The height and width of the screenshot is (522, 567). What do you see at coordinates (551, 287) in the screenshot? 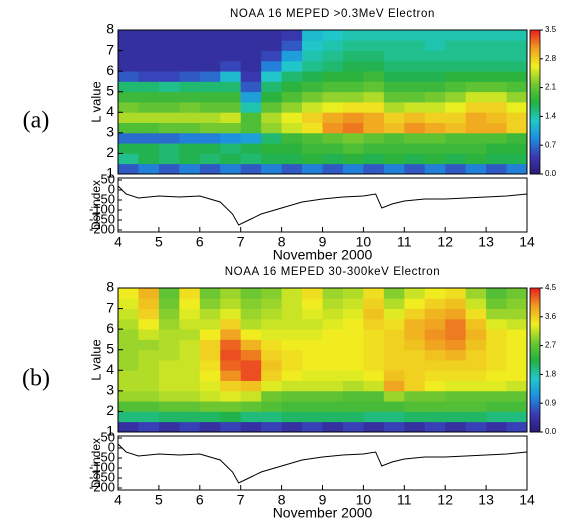
I see `colorbar-tick-label: 4.5` at bounding box center [551, 287].